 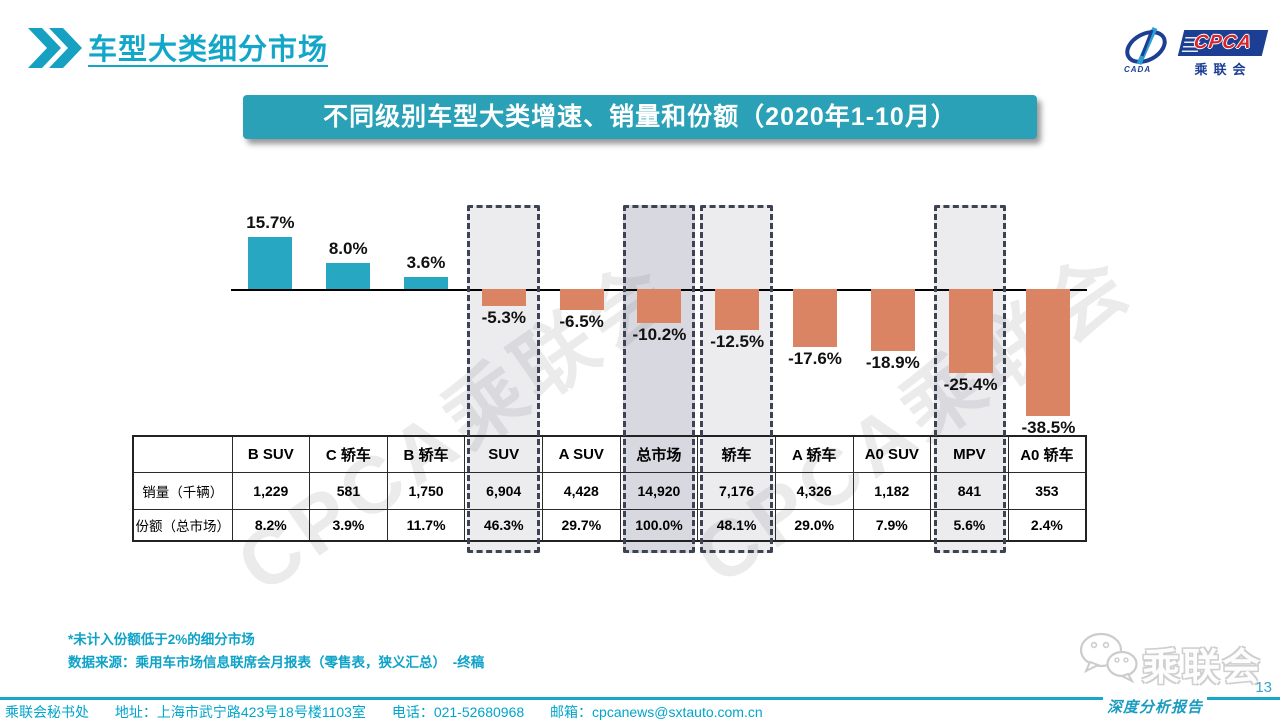 What do you see at coordinates (737, 342) in the screenshot?
I see `bar-value-label: -12.5%` at bounding box center [737, 342].